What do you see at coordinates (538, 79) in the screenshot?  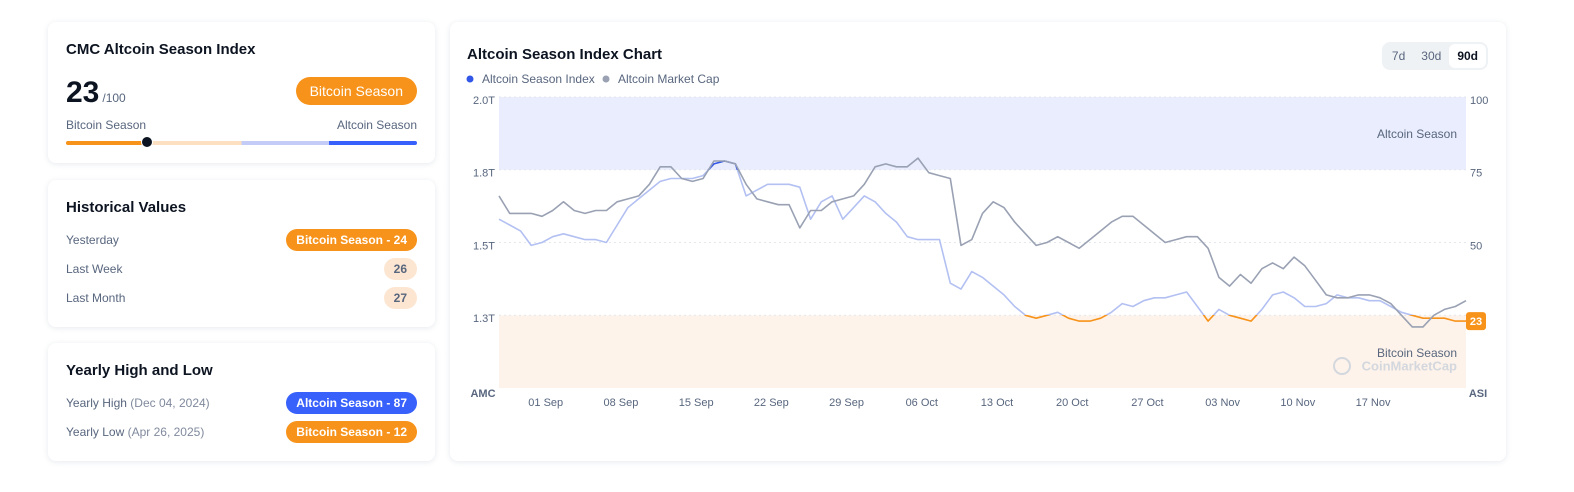 I see `legend-label: Altcoin Season Index` at bounding box center [538, 79].